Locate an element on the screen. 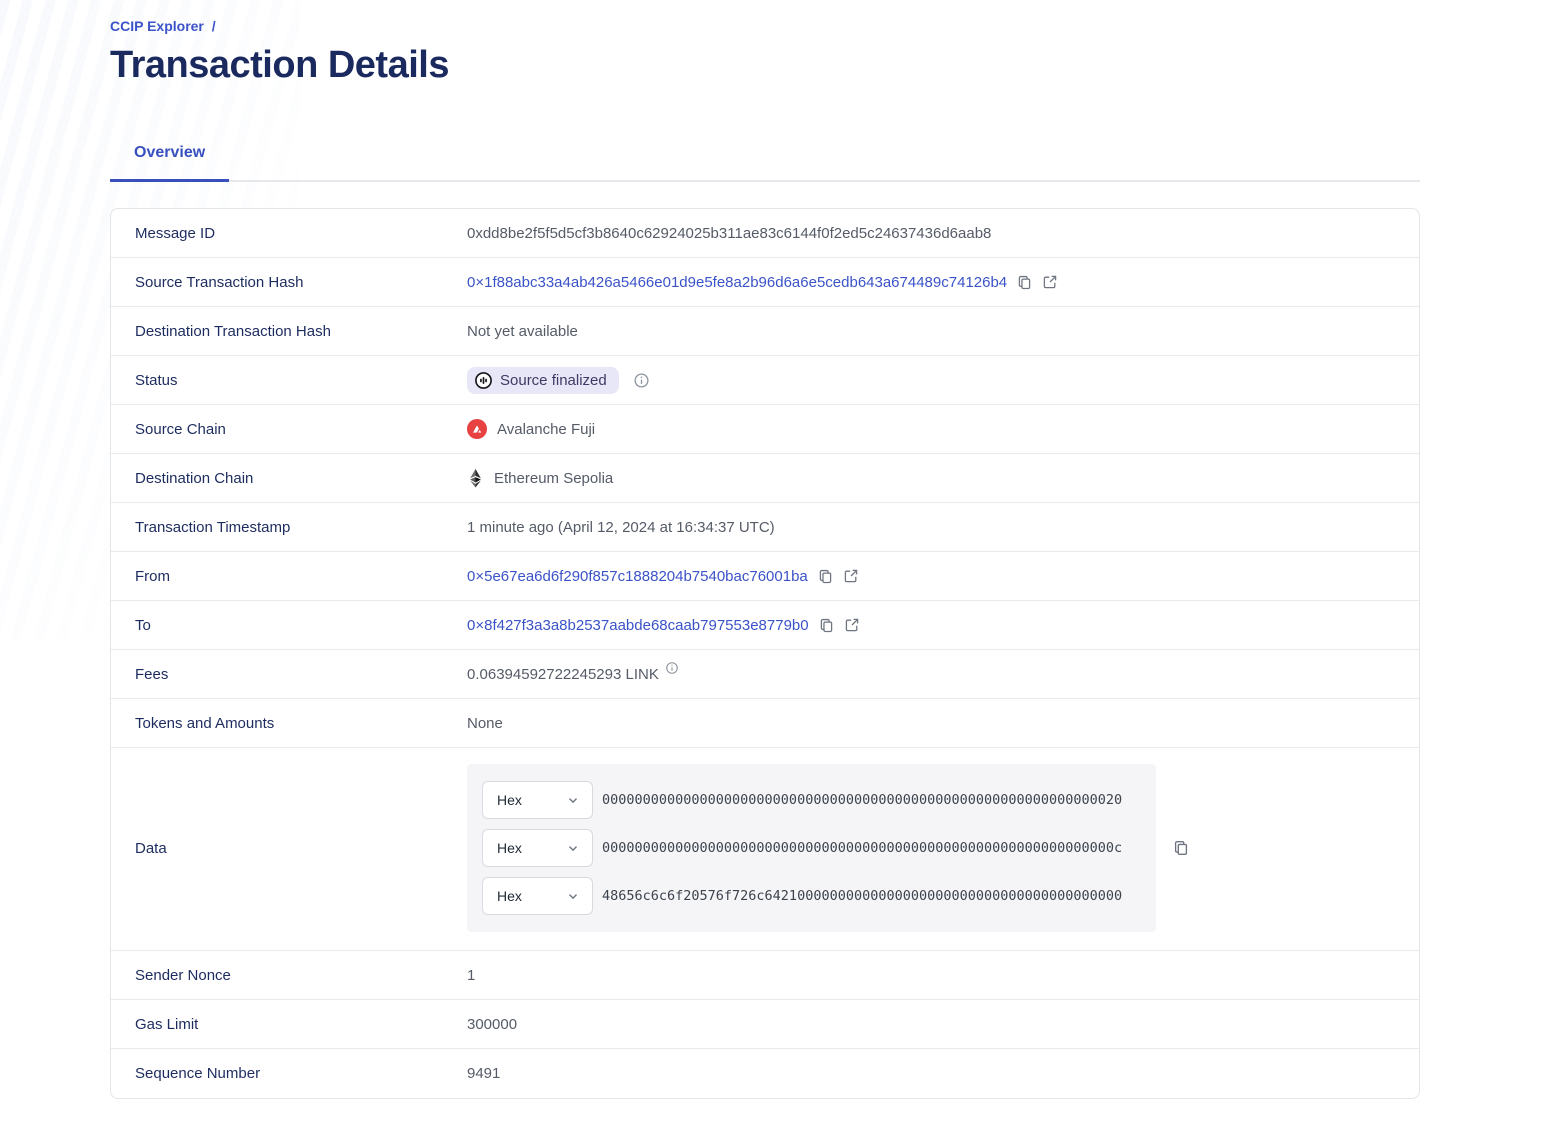  status-badge: Source finalized is located at coordinates (543, 380).